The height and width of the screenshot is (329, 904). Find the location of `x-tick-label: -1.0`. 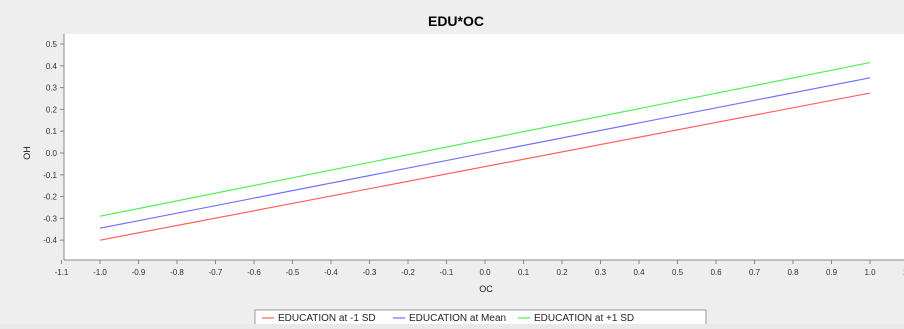

x-tick-label: -1.0 is located at coordinates (100, 272).